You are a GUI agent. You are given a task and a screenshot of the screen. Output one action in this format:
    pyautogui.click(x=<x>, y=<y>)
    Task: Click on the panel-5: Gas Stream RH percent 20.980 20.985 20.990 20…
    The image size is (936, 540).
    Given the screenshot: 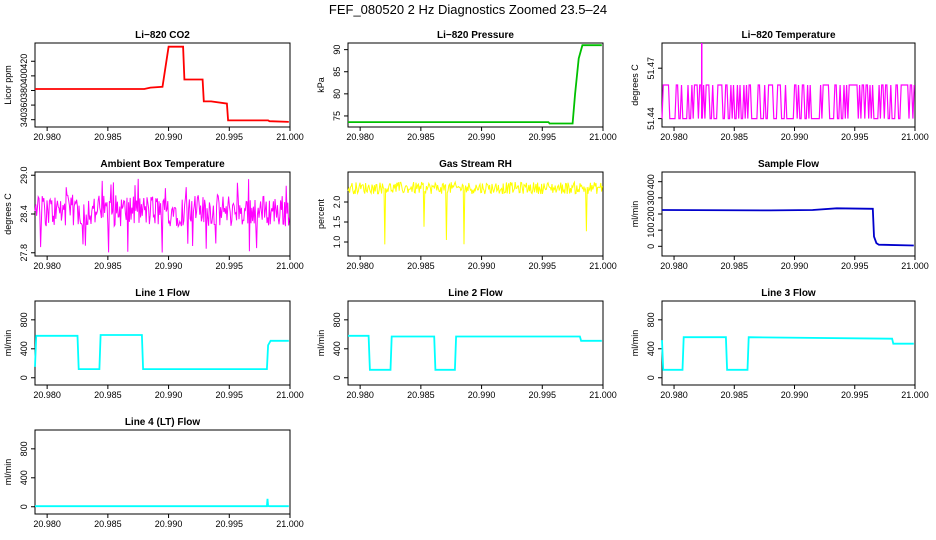 What is the action you would take?
    pyautogui.click(x=466, y=215)
    